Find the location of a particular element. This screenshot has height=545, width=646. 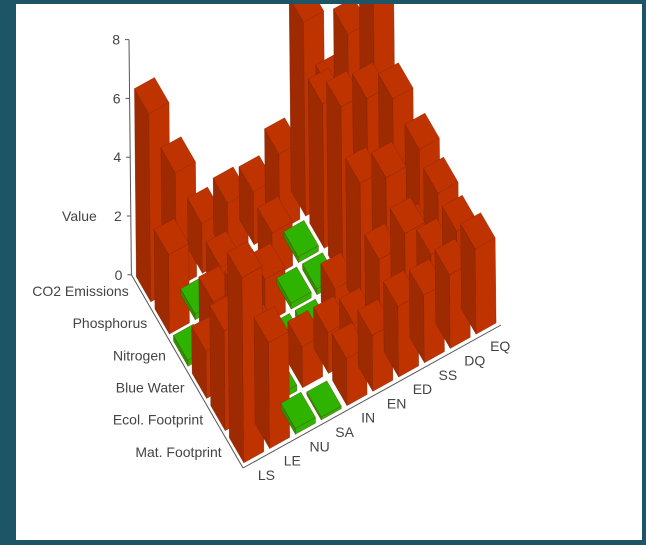

bar-nitrogen-in is located at coordinates (294, 288).